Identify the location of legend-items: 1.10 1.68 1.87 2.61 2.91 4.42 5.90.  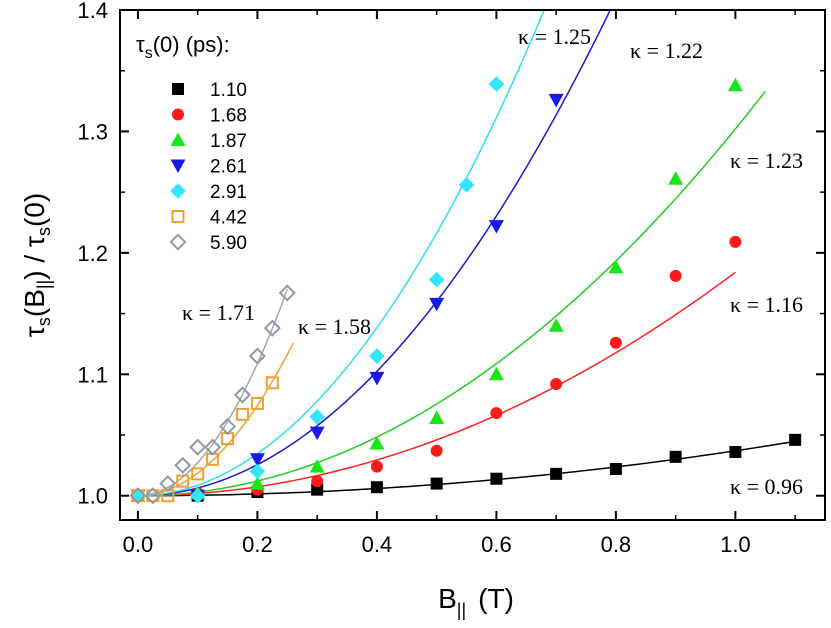
(208, 167).